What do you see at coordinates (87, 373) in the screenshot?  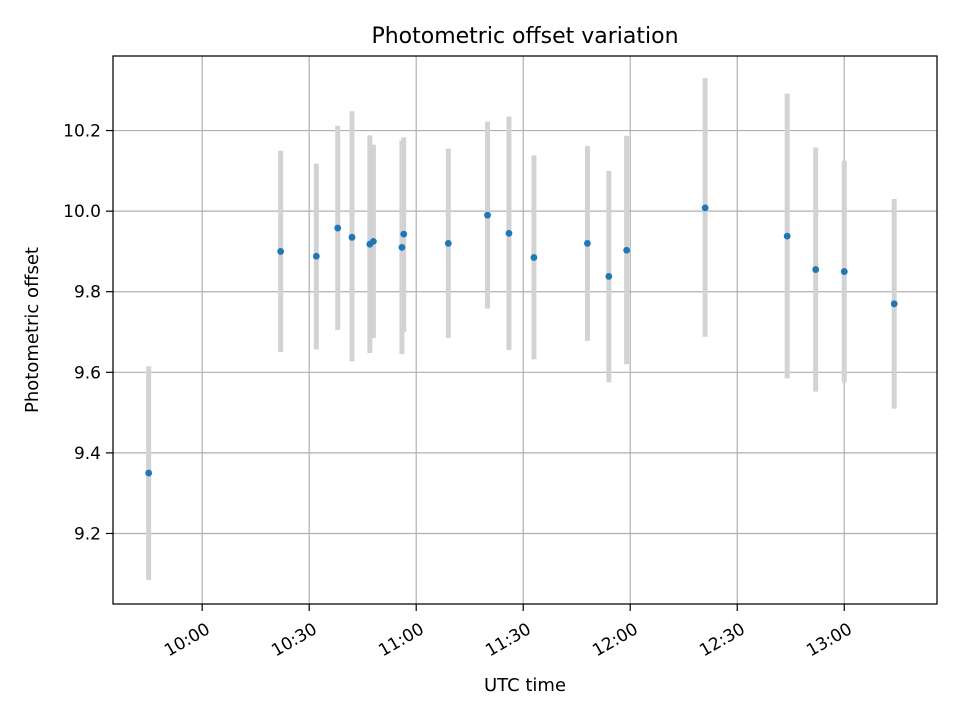 I see `y-tick-label: 9.6` at bounding box center [87, 373].